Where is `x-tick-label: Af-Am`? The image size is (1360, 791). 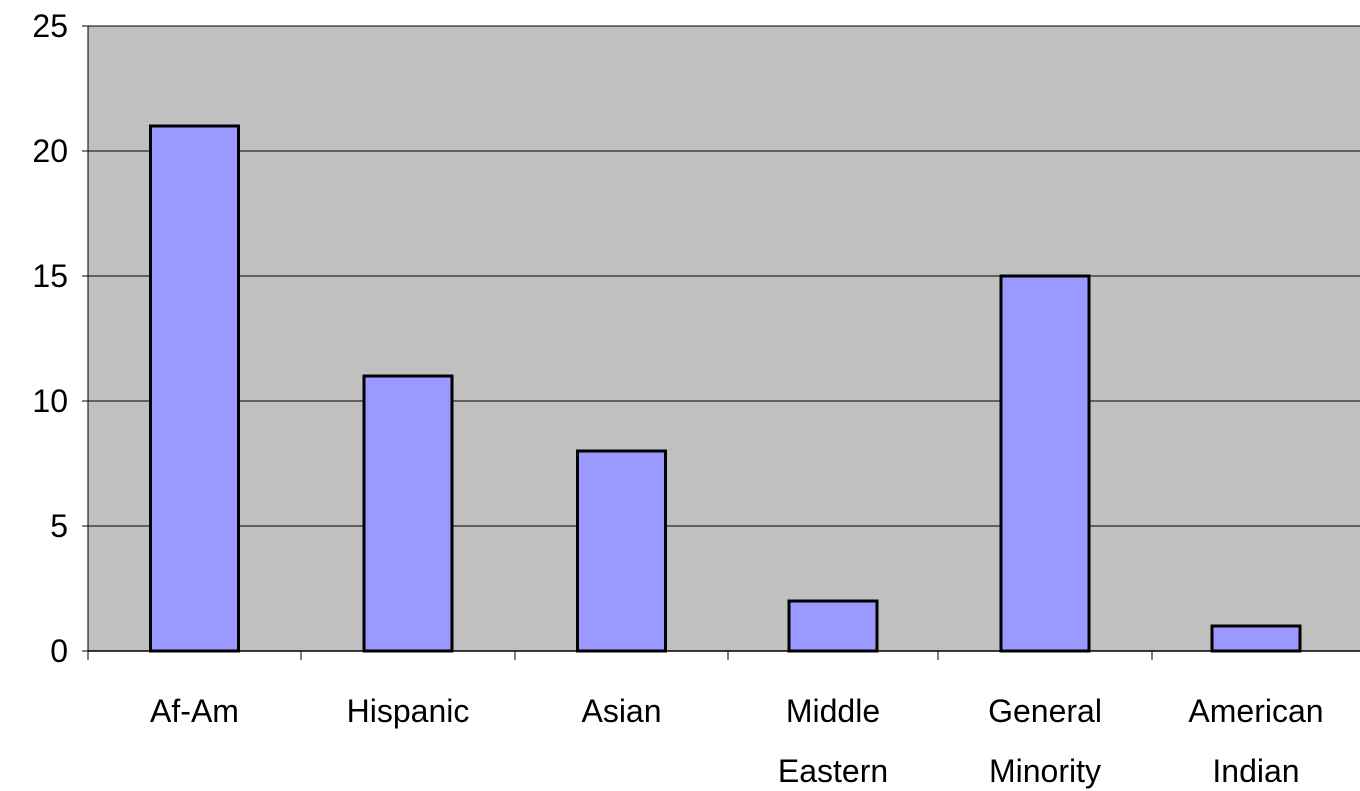 x-tick-label: Af-Am is located at coordinates (194, 711).